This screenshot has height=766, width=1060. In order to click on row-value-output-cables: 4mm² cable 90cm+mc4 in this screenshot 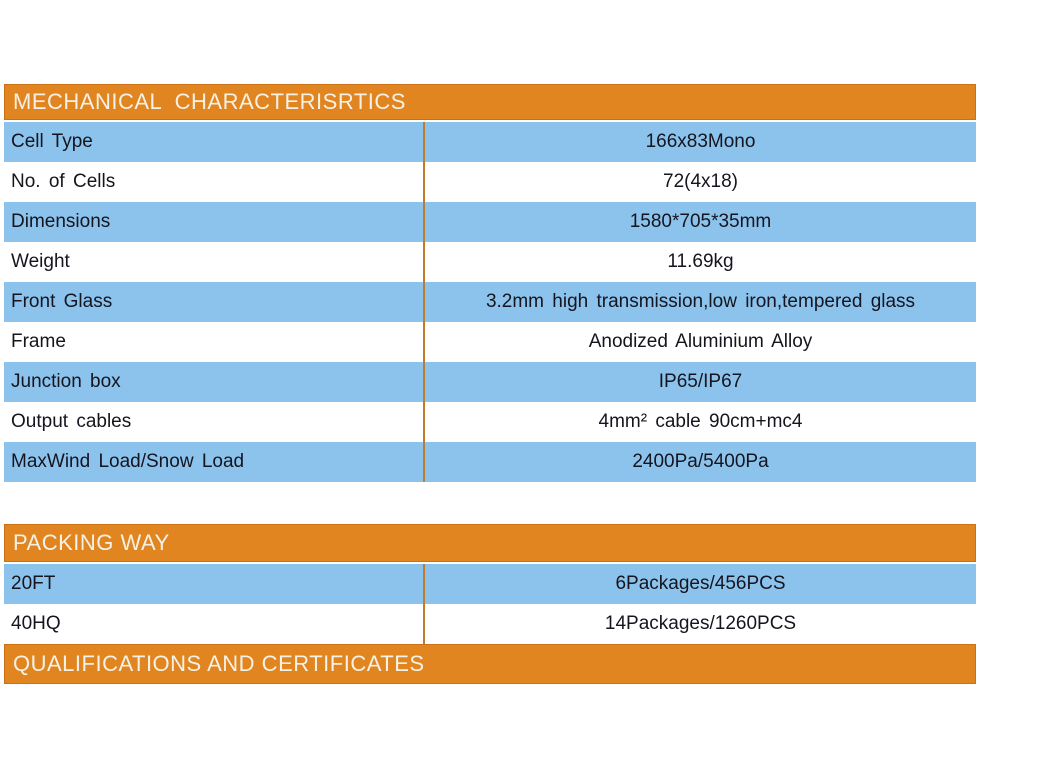, I will do `click(699, 422)`.